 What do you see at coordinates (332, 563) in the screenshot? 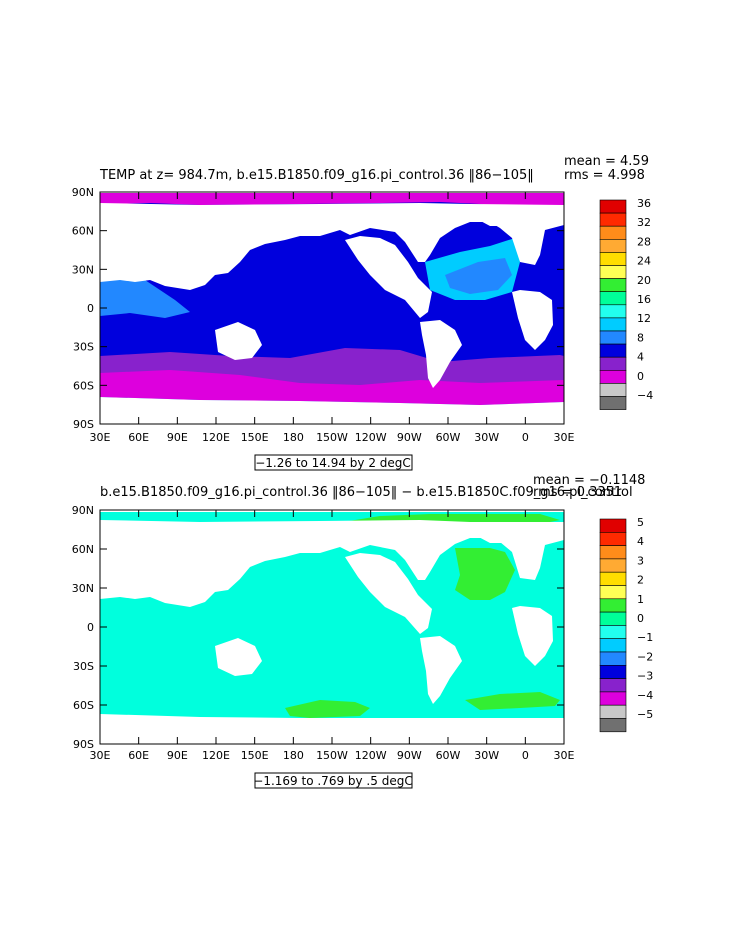
I see `p2-eurasia-land` at bounding box center [332, 563].